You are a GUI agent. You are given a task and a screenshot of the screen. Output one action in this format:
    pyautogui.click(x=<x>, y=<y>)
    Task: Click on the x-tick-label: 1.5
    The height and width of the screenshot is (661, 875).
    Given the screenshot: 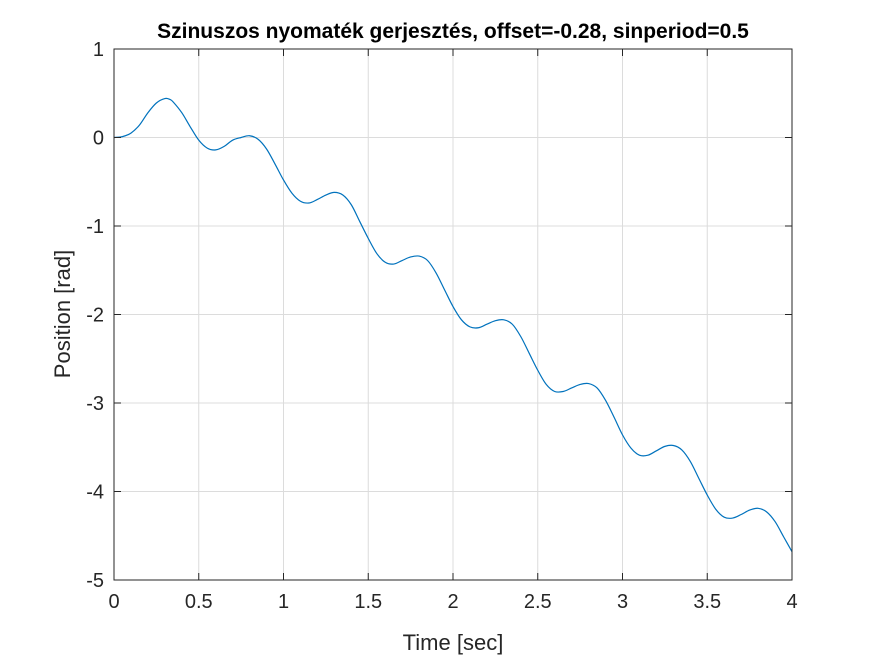 What is the action you would take?
    pyautogui.click(x=368, y=602)
    